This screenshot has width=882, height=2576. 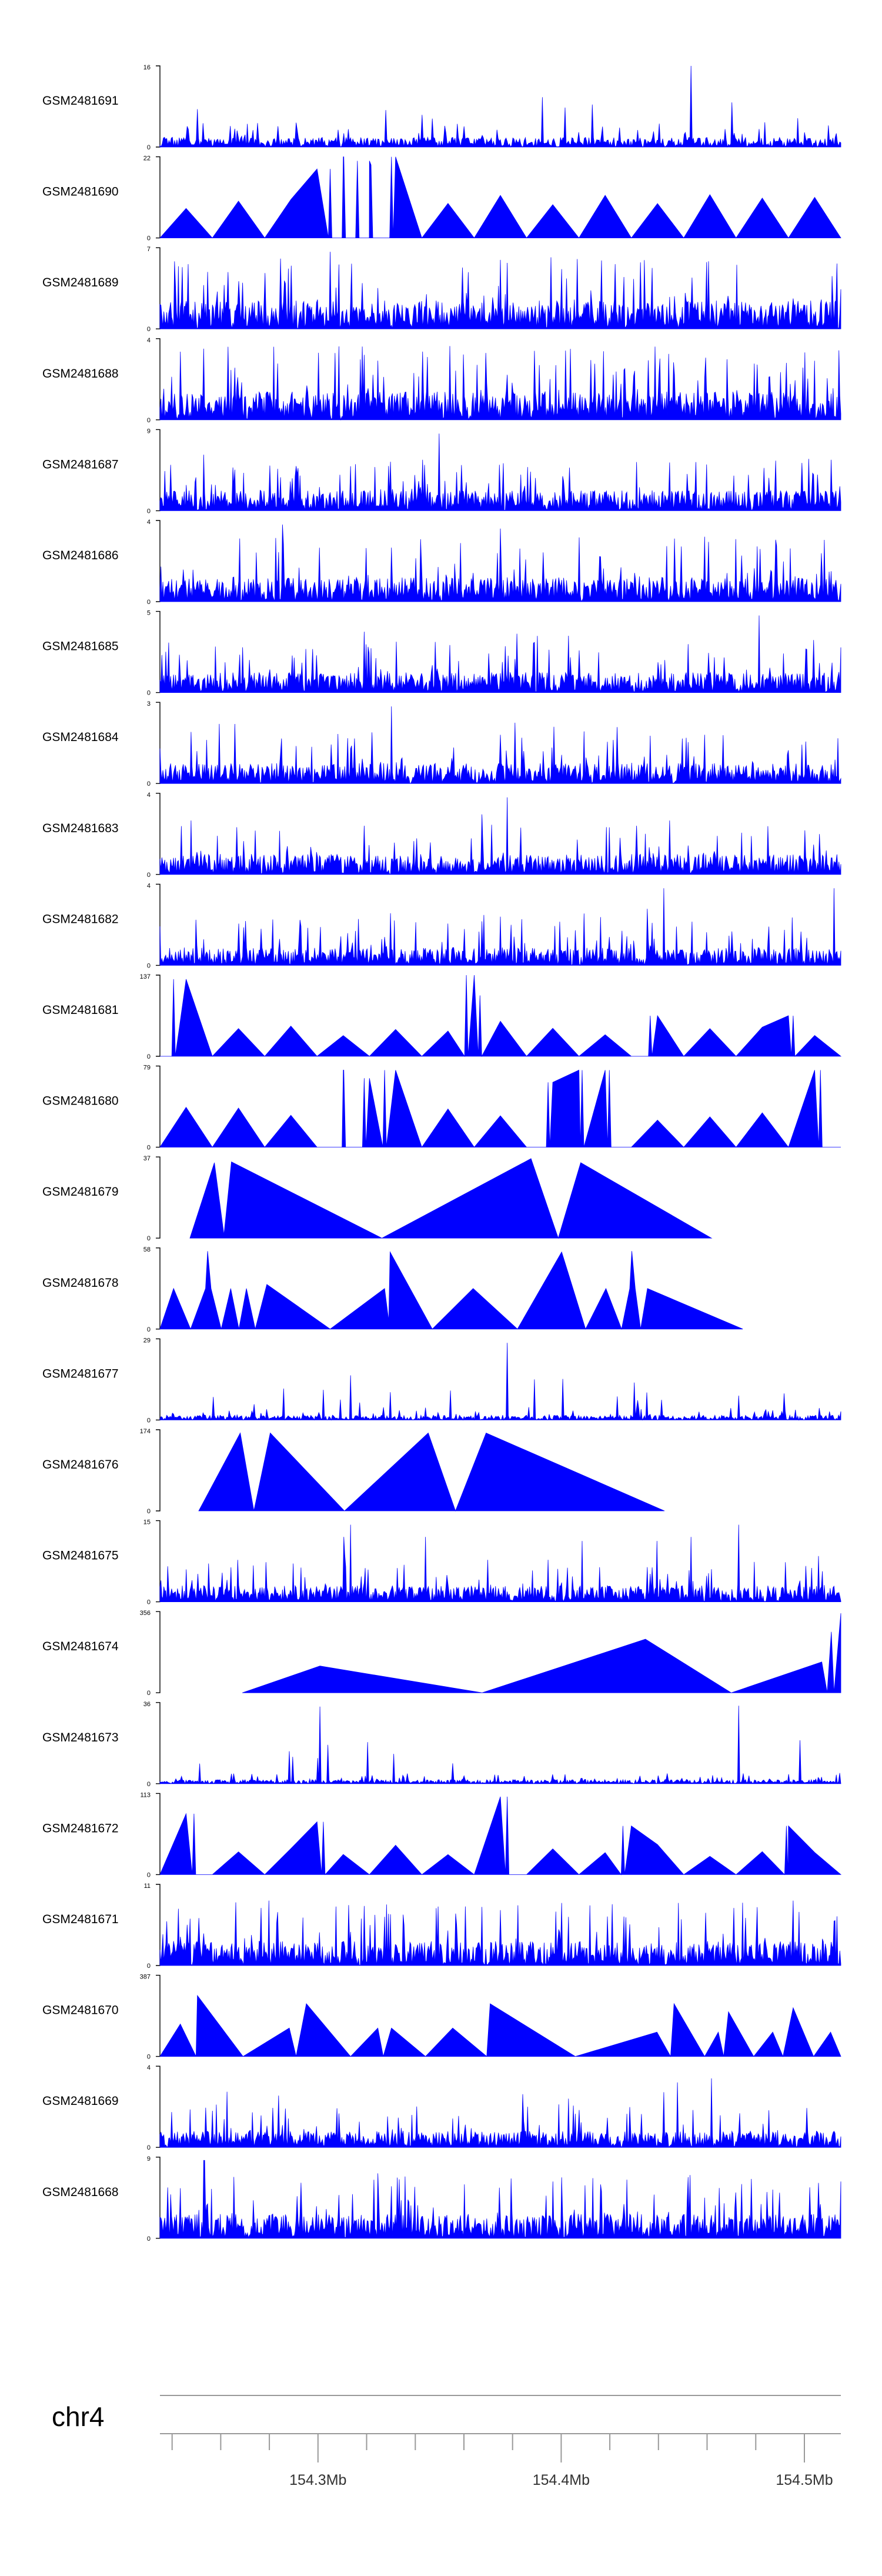 I want to click on y-max-label: 15, so click(x=147, y=1522).